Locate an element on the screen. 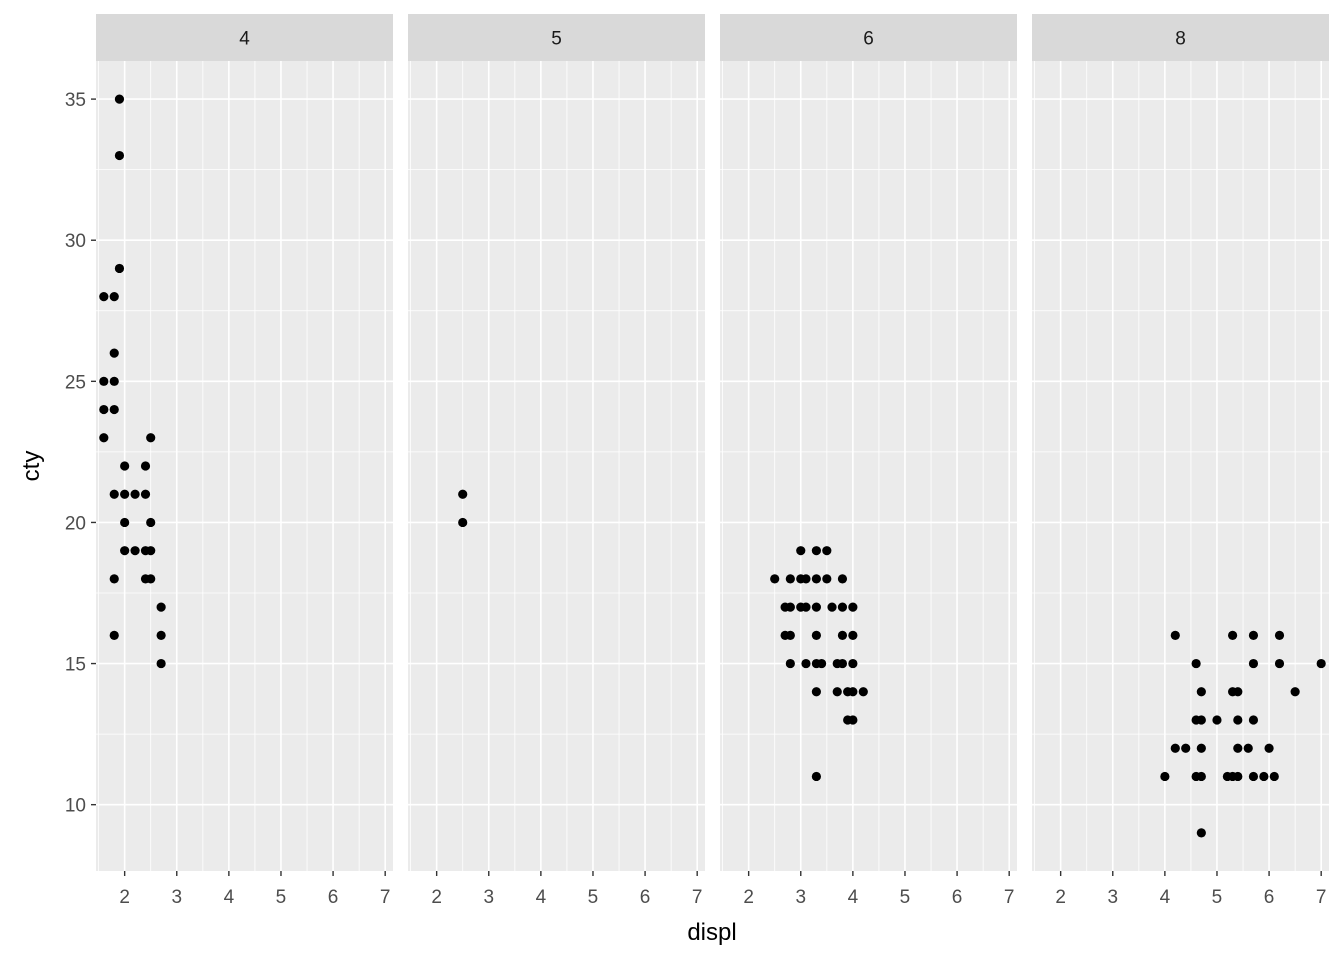  facet-strip-label: 5 is located at coordinates (556, 39).